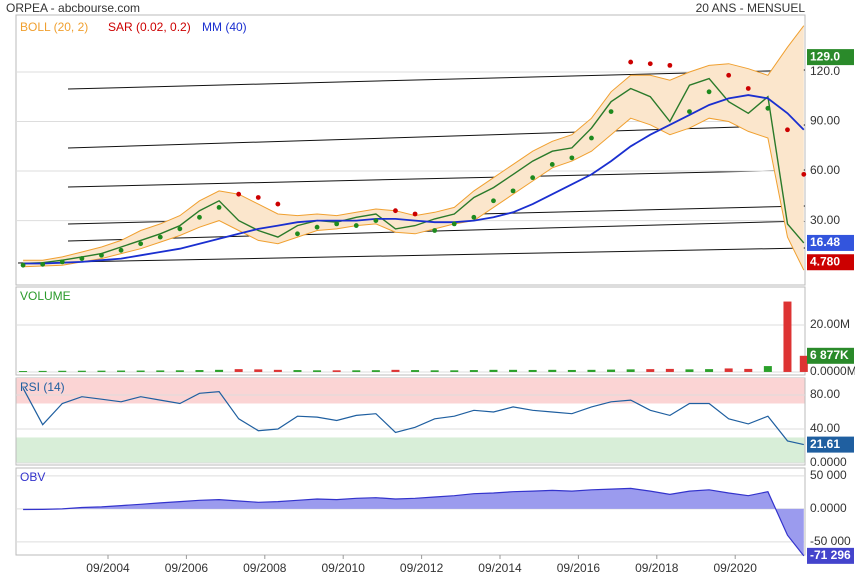 This screenshot has height=580, width=855. I want to click on y-tick-label: 90.00, so click(825, 121).